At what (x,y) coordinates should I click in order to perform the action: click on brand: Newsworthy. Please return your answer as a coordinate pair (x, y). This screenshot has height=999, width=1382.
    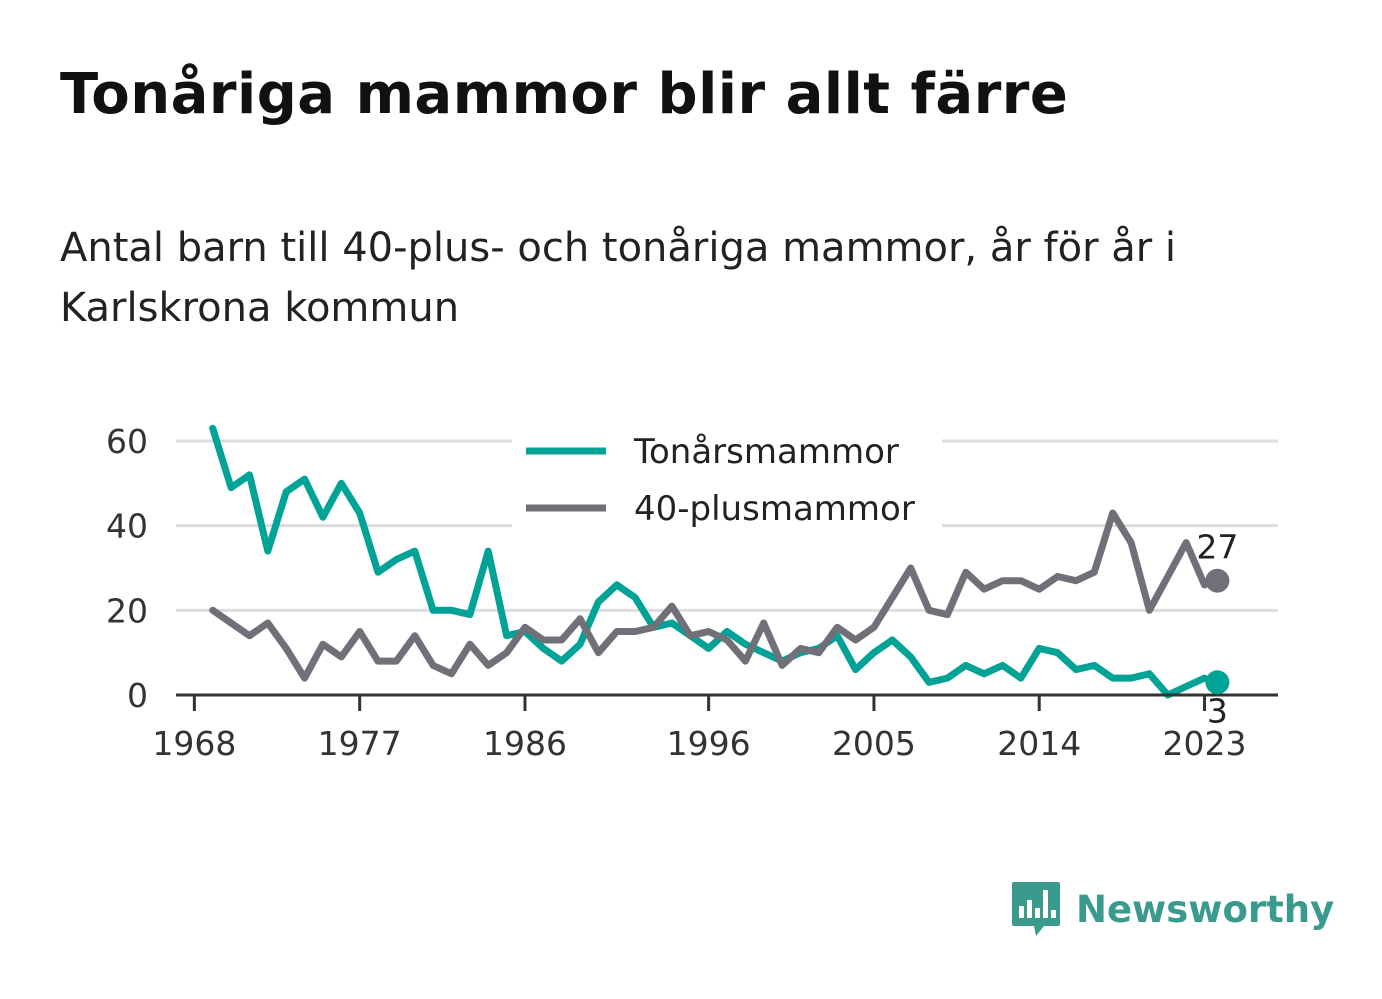
    Looking at the image, I should click on (1172, 909).